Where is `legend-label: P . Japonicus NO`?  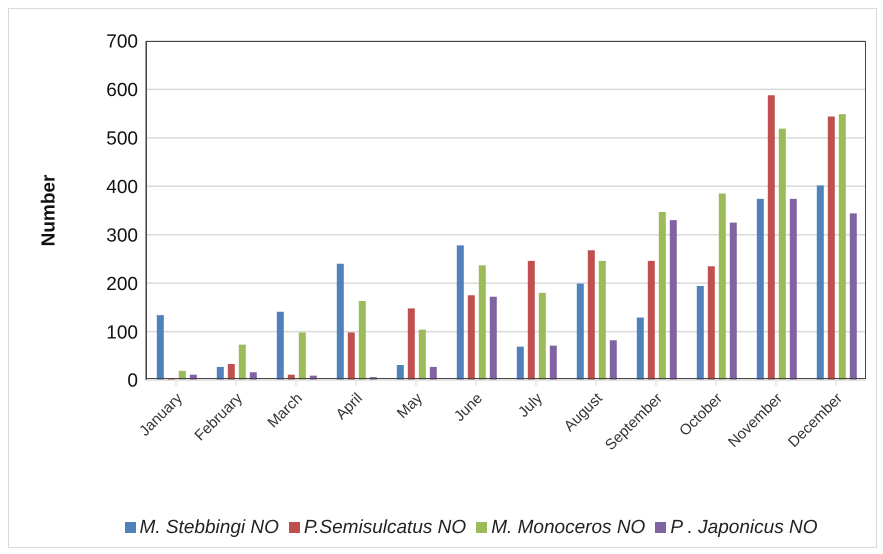
legend-label: P . Japonicus NO is located at coordinates (744, 527).